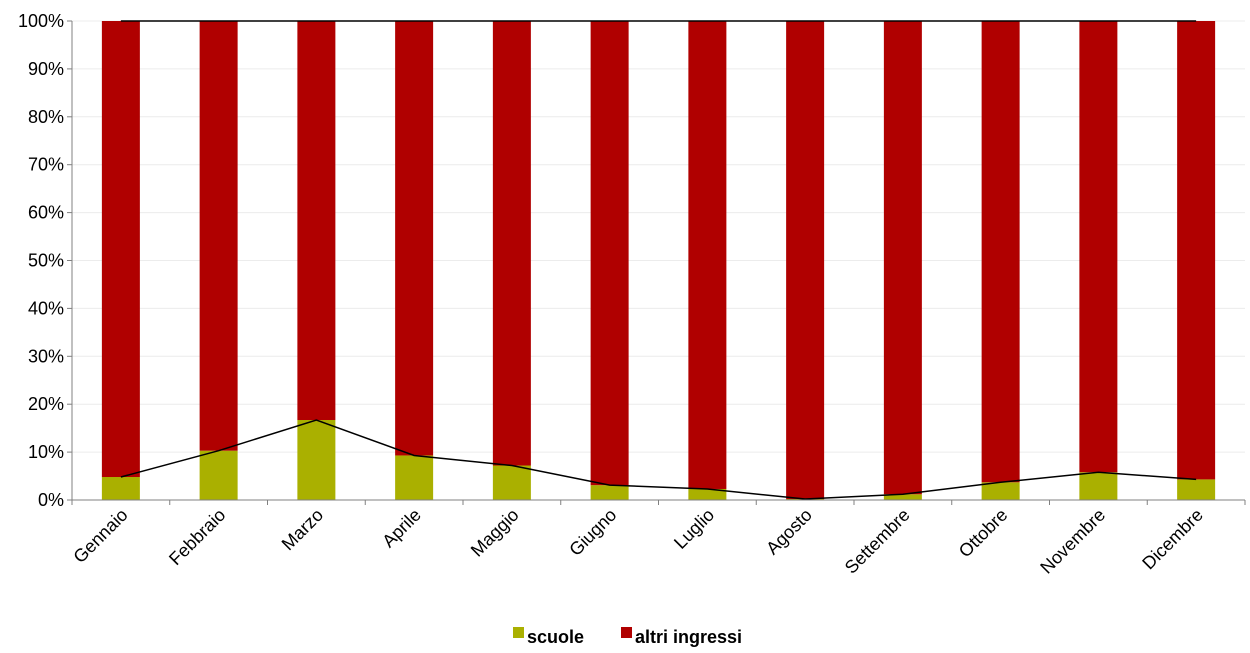  I want to click on bar-altri-ingressi-novembre, so click(1098, 247).